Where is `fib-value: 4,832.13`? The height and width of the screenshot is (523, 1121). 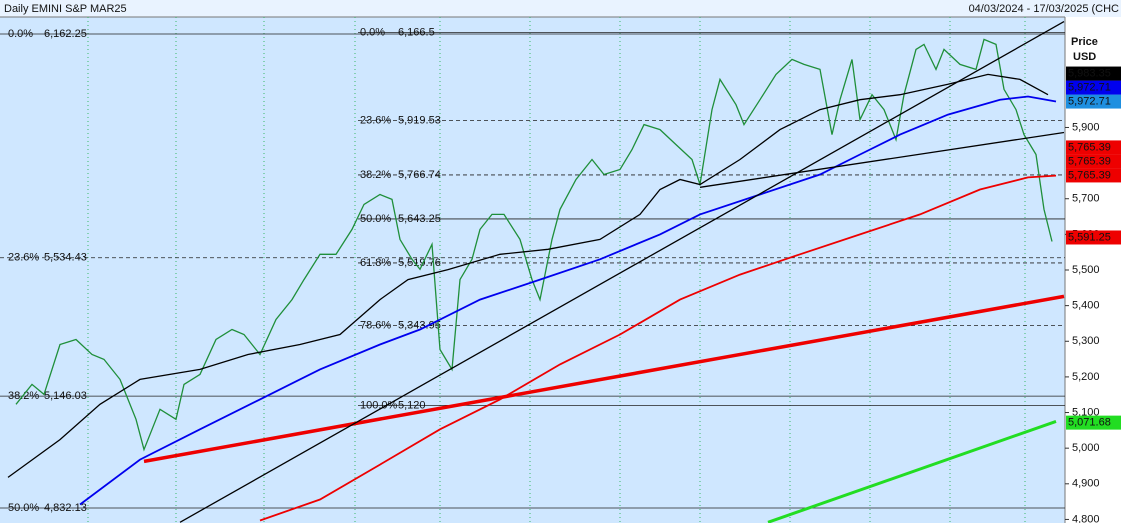
fib-value: 4,832.13 is located at coordinates (65, 508).